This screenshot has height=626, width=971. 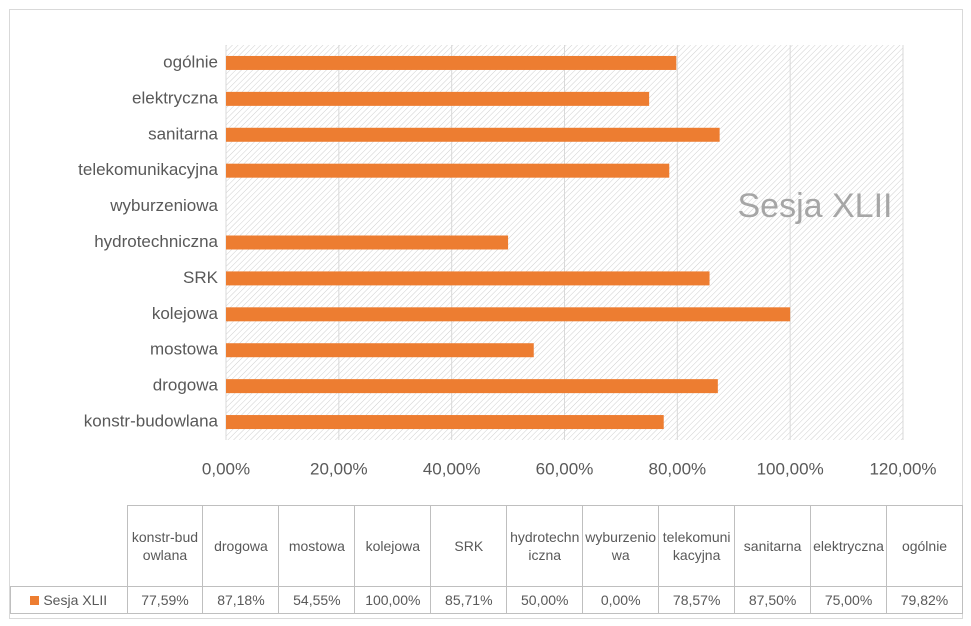 I want to click on legend-key, so click(x=35, y=600).